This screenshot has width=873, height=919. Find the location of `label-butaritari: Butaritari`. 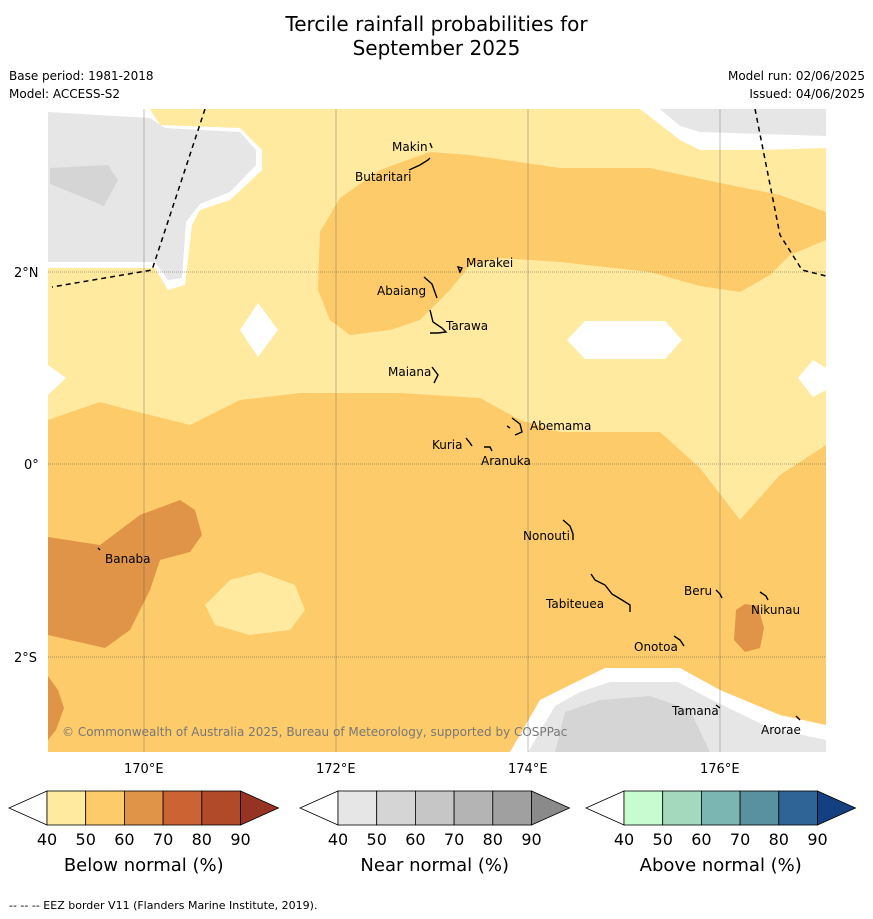

label-butaritari: Butaritari is located at coordinates (383, 177).